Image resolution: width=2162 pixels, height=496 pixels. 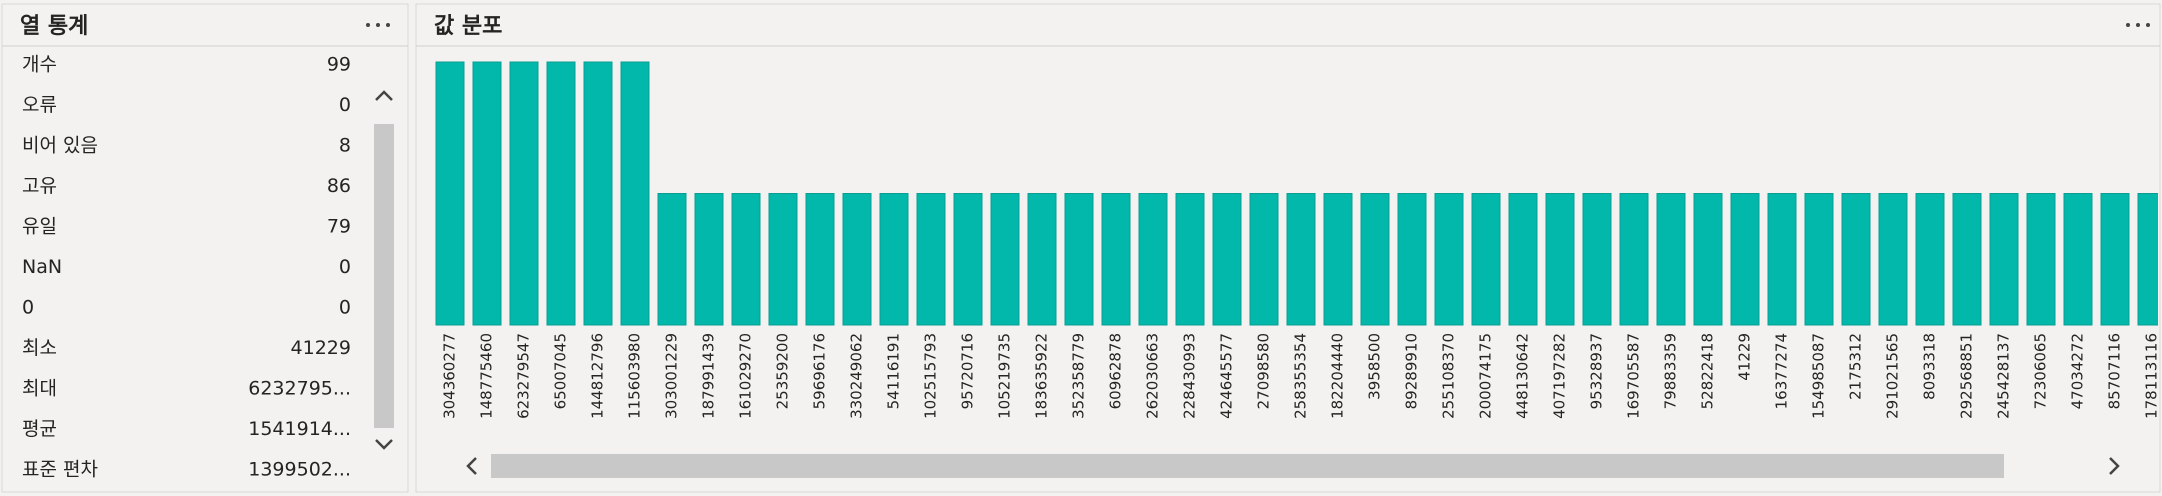 I want to click on x-tick-label: 291021565, so click(x=1893, y=376).